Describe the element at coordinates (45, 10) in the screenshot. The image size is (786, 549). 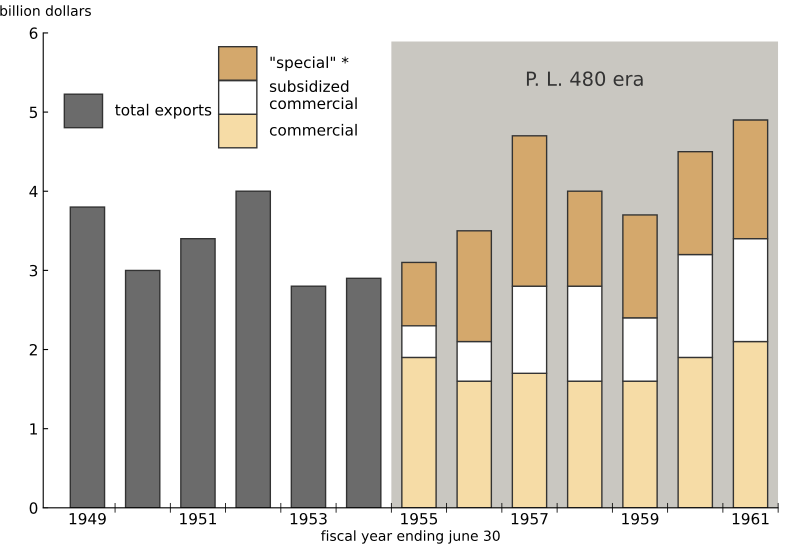
I see `y-axis-title: billion dollars` at that location.